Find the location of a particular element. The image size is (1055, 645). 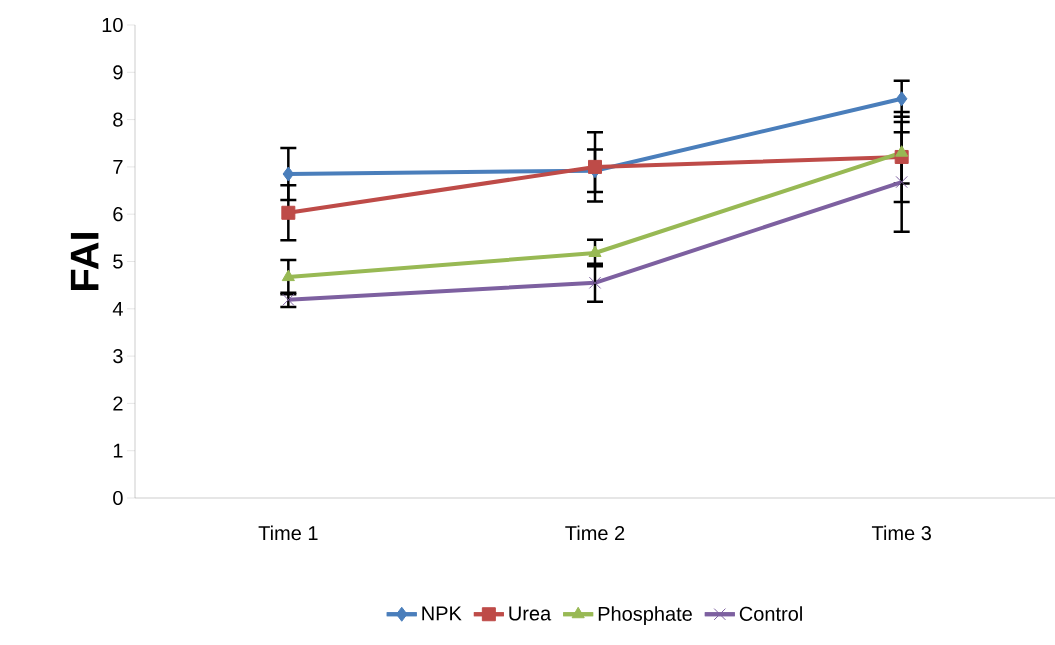

y-tick-label: 7 is located at coordinates (118, 167).